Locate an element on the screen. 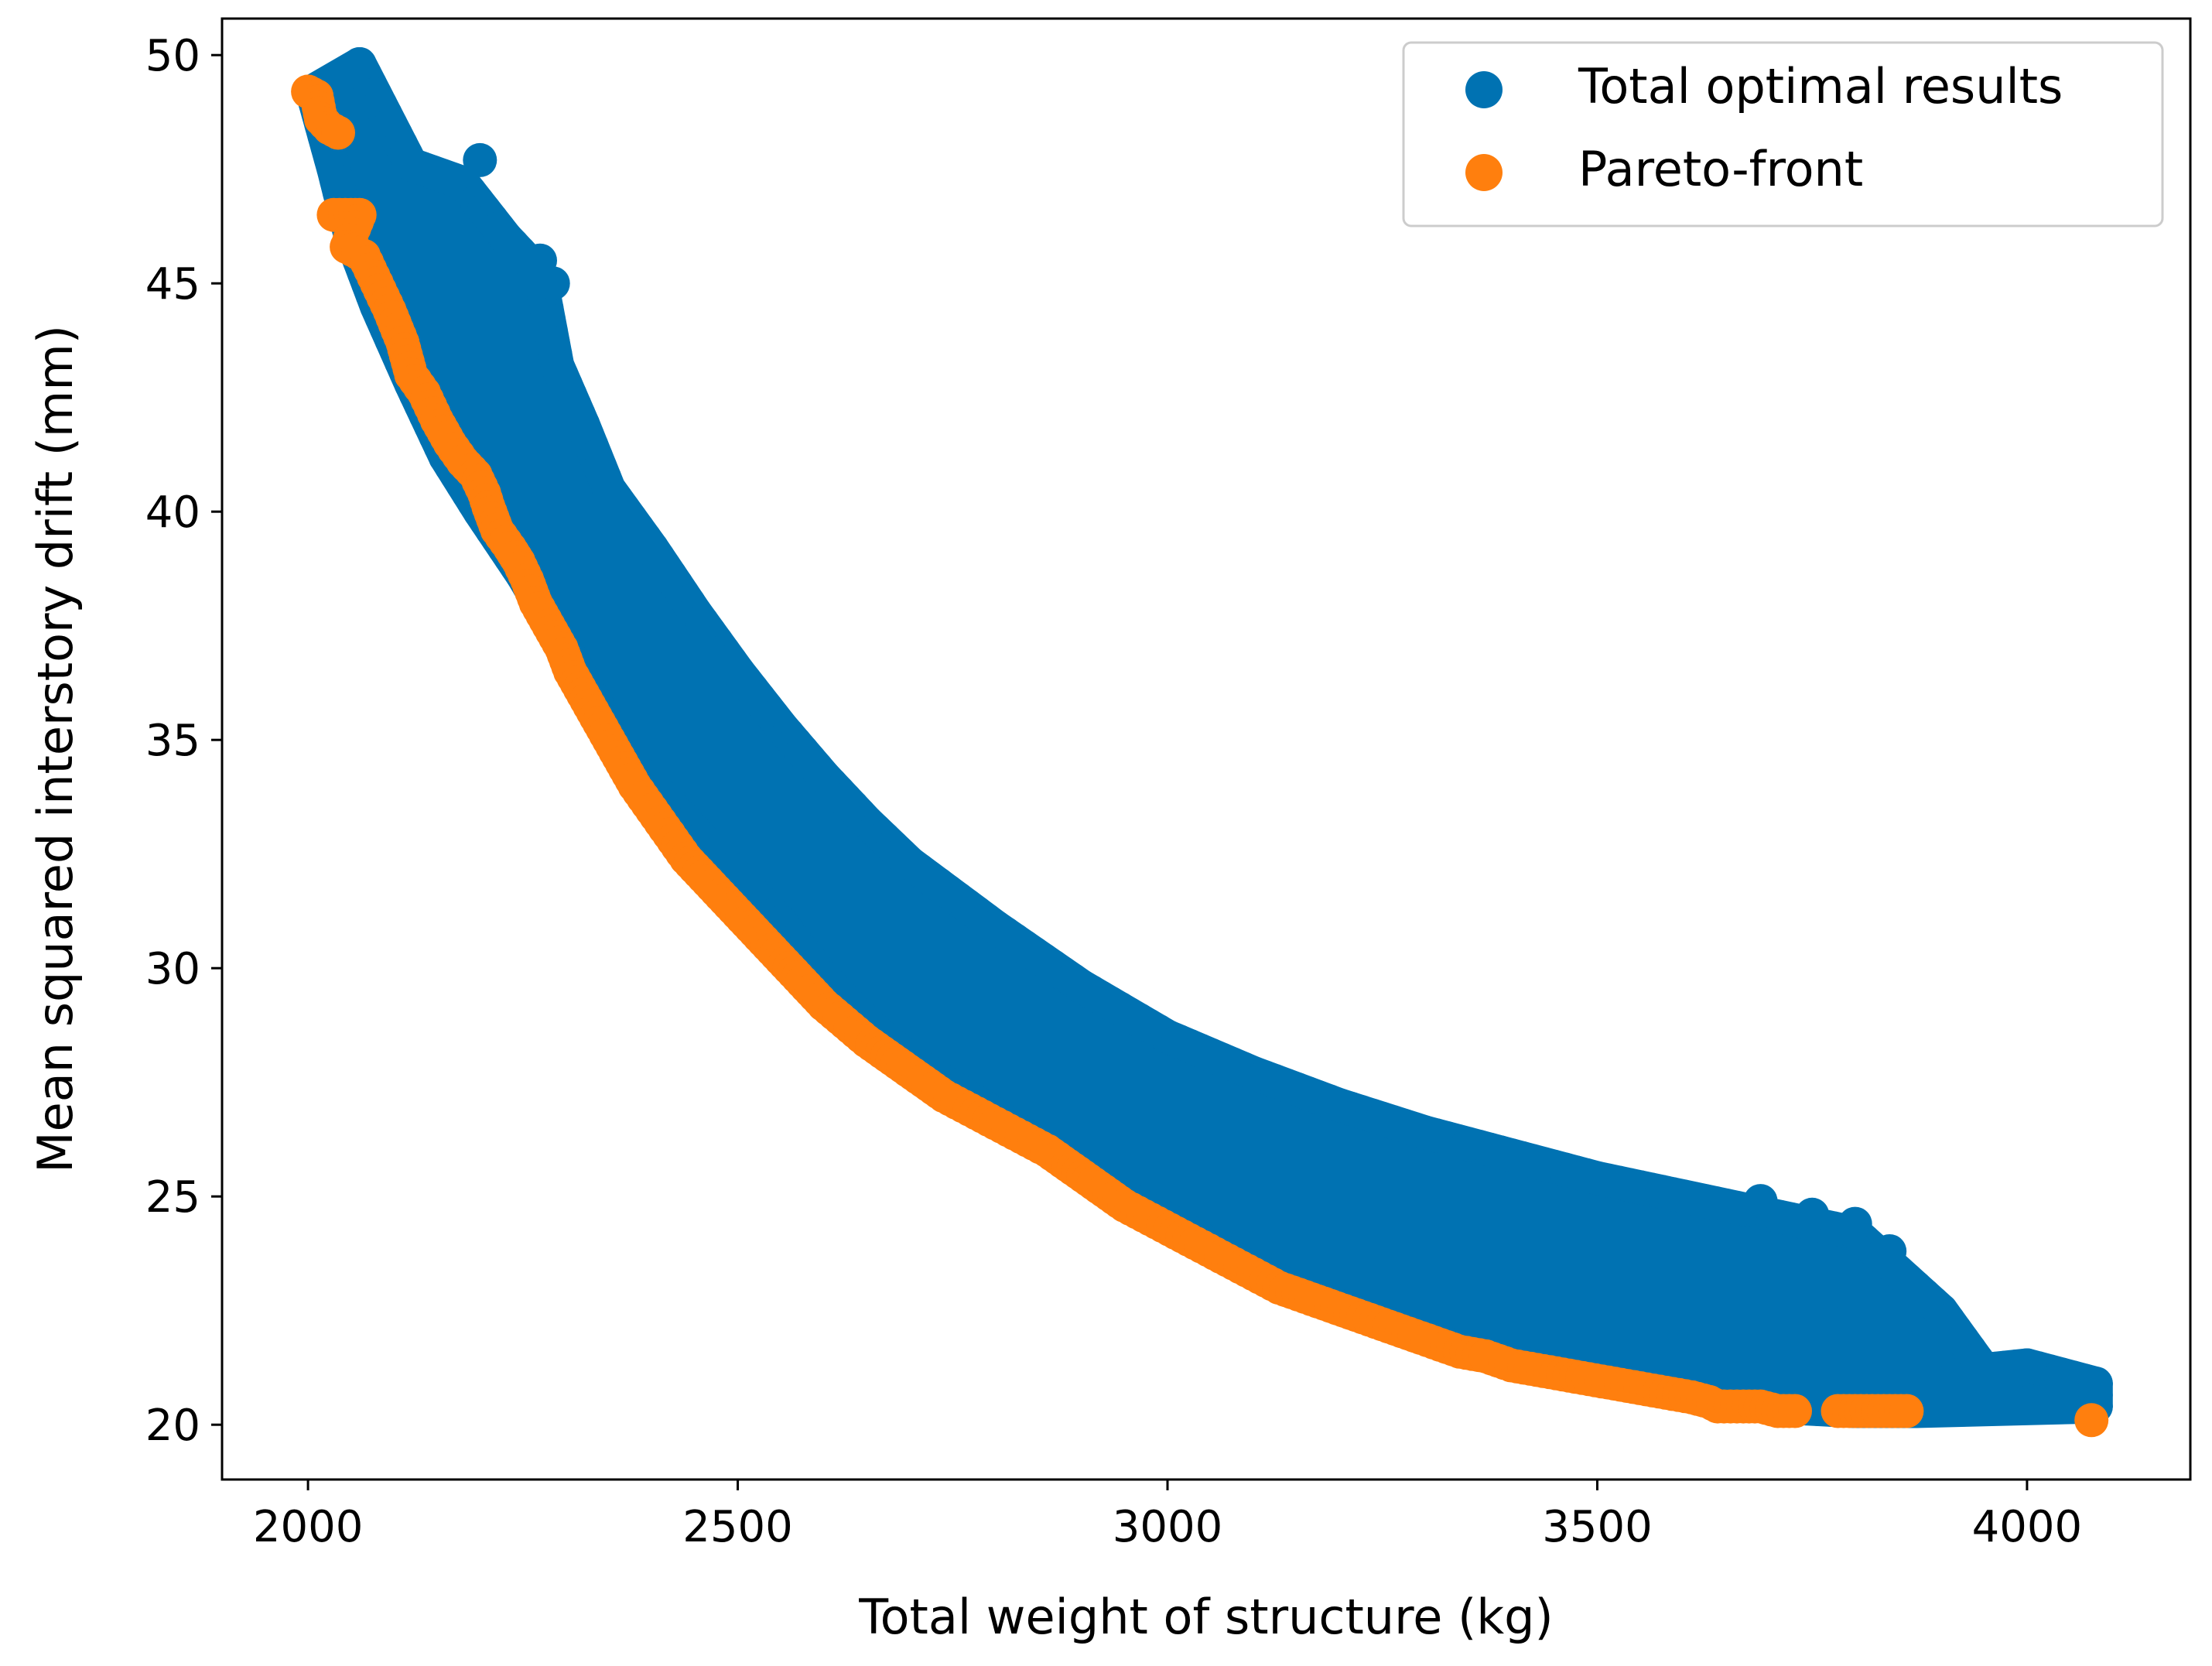  y-tick-label: 50 is located at coordinates (172, 56).